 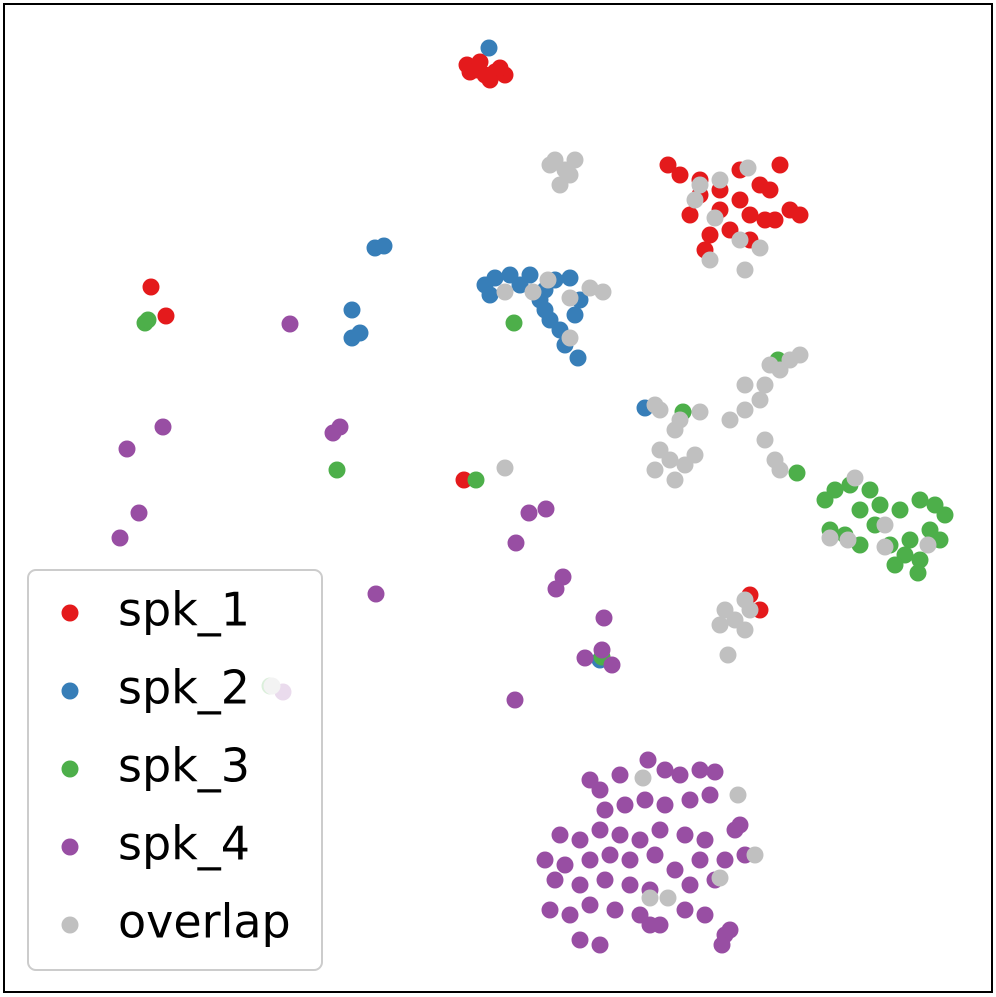 What do you see at coordinates (184, 844) in the screenshot?
I see `legend-label: spk_4` at bounding box center [184, 844].